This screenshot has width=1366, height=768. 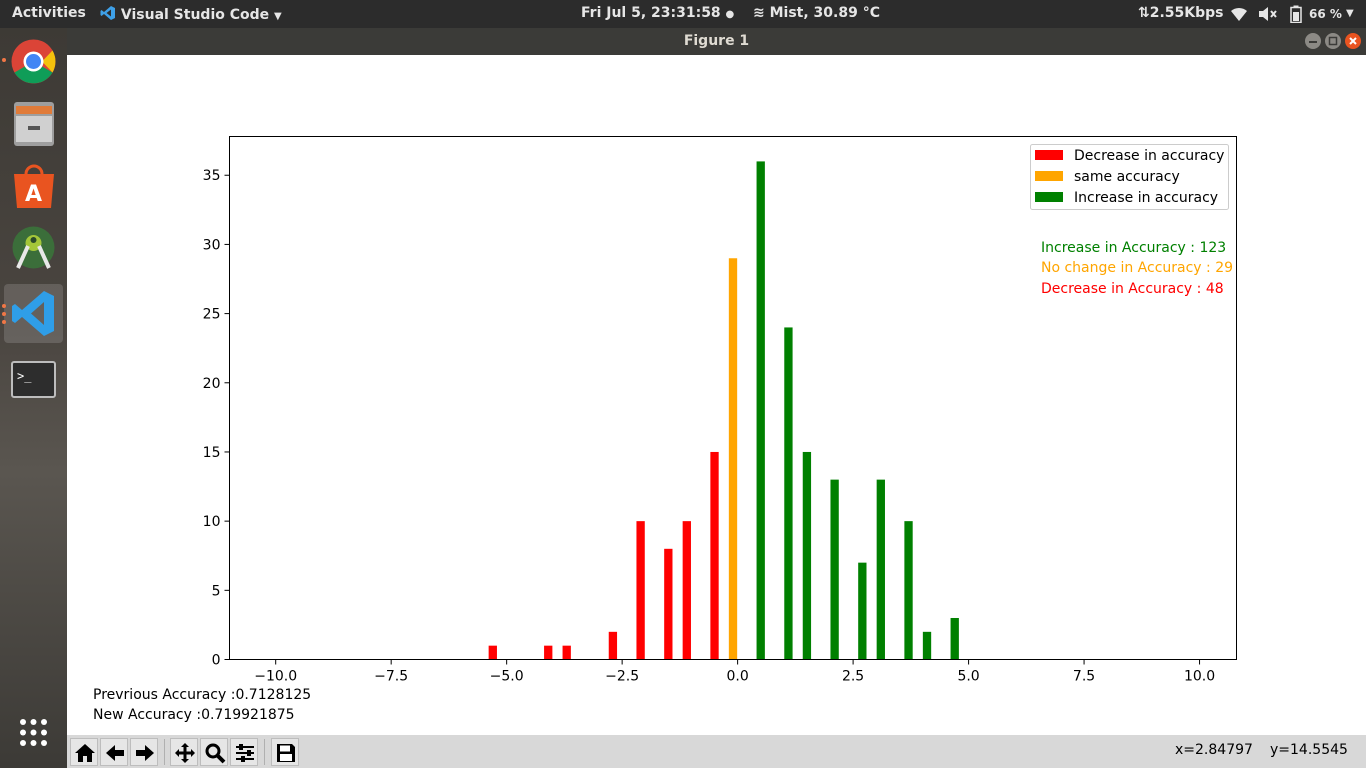 What do you see at coordinates (33, 61) in the screenshot?
I see `chrome-icon` at bounding box center [33, 61].